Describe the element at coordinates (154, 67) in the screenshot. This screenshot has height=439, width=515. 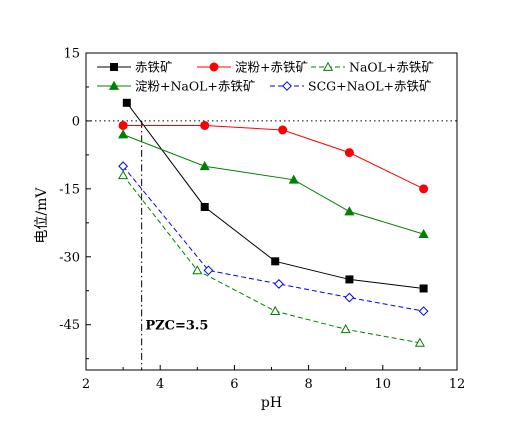
I see `legend-label: 赤铁矿` at that location.